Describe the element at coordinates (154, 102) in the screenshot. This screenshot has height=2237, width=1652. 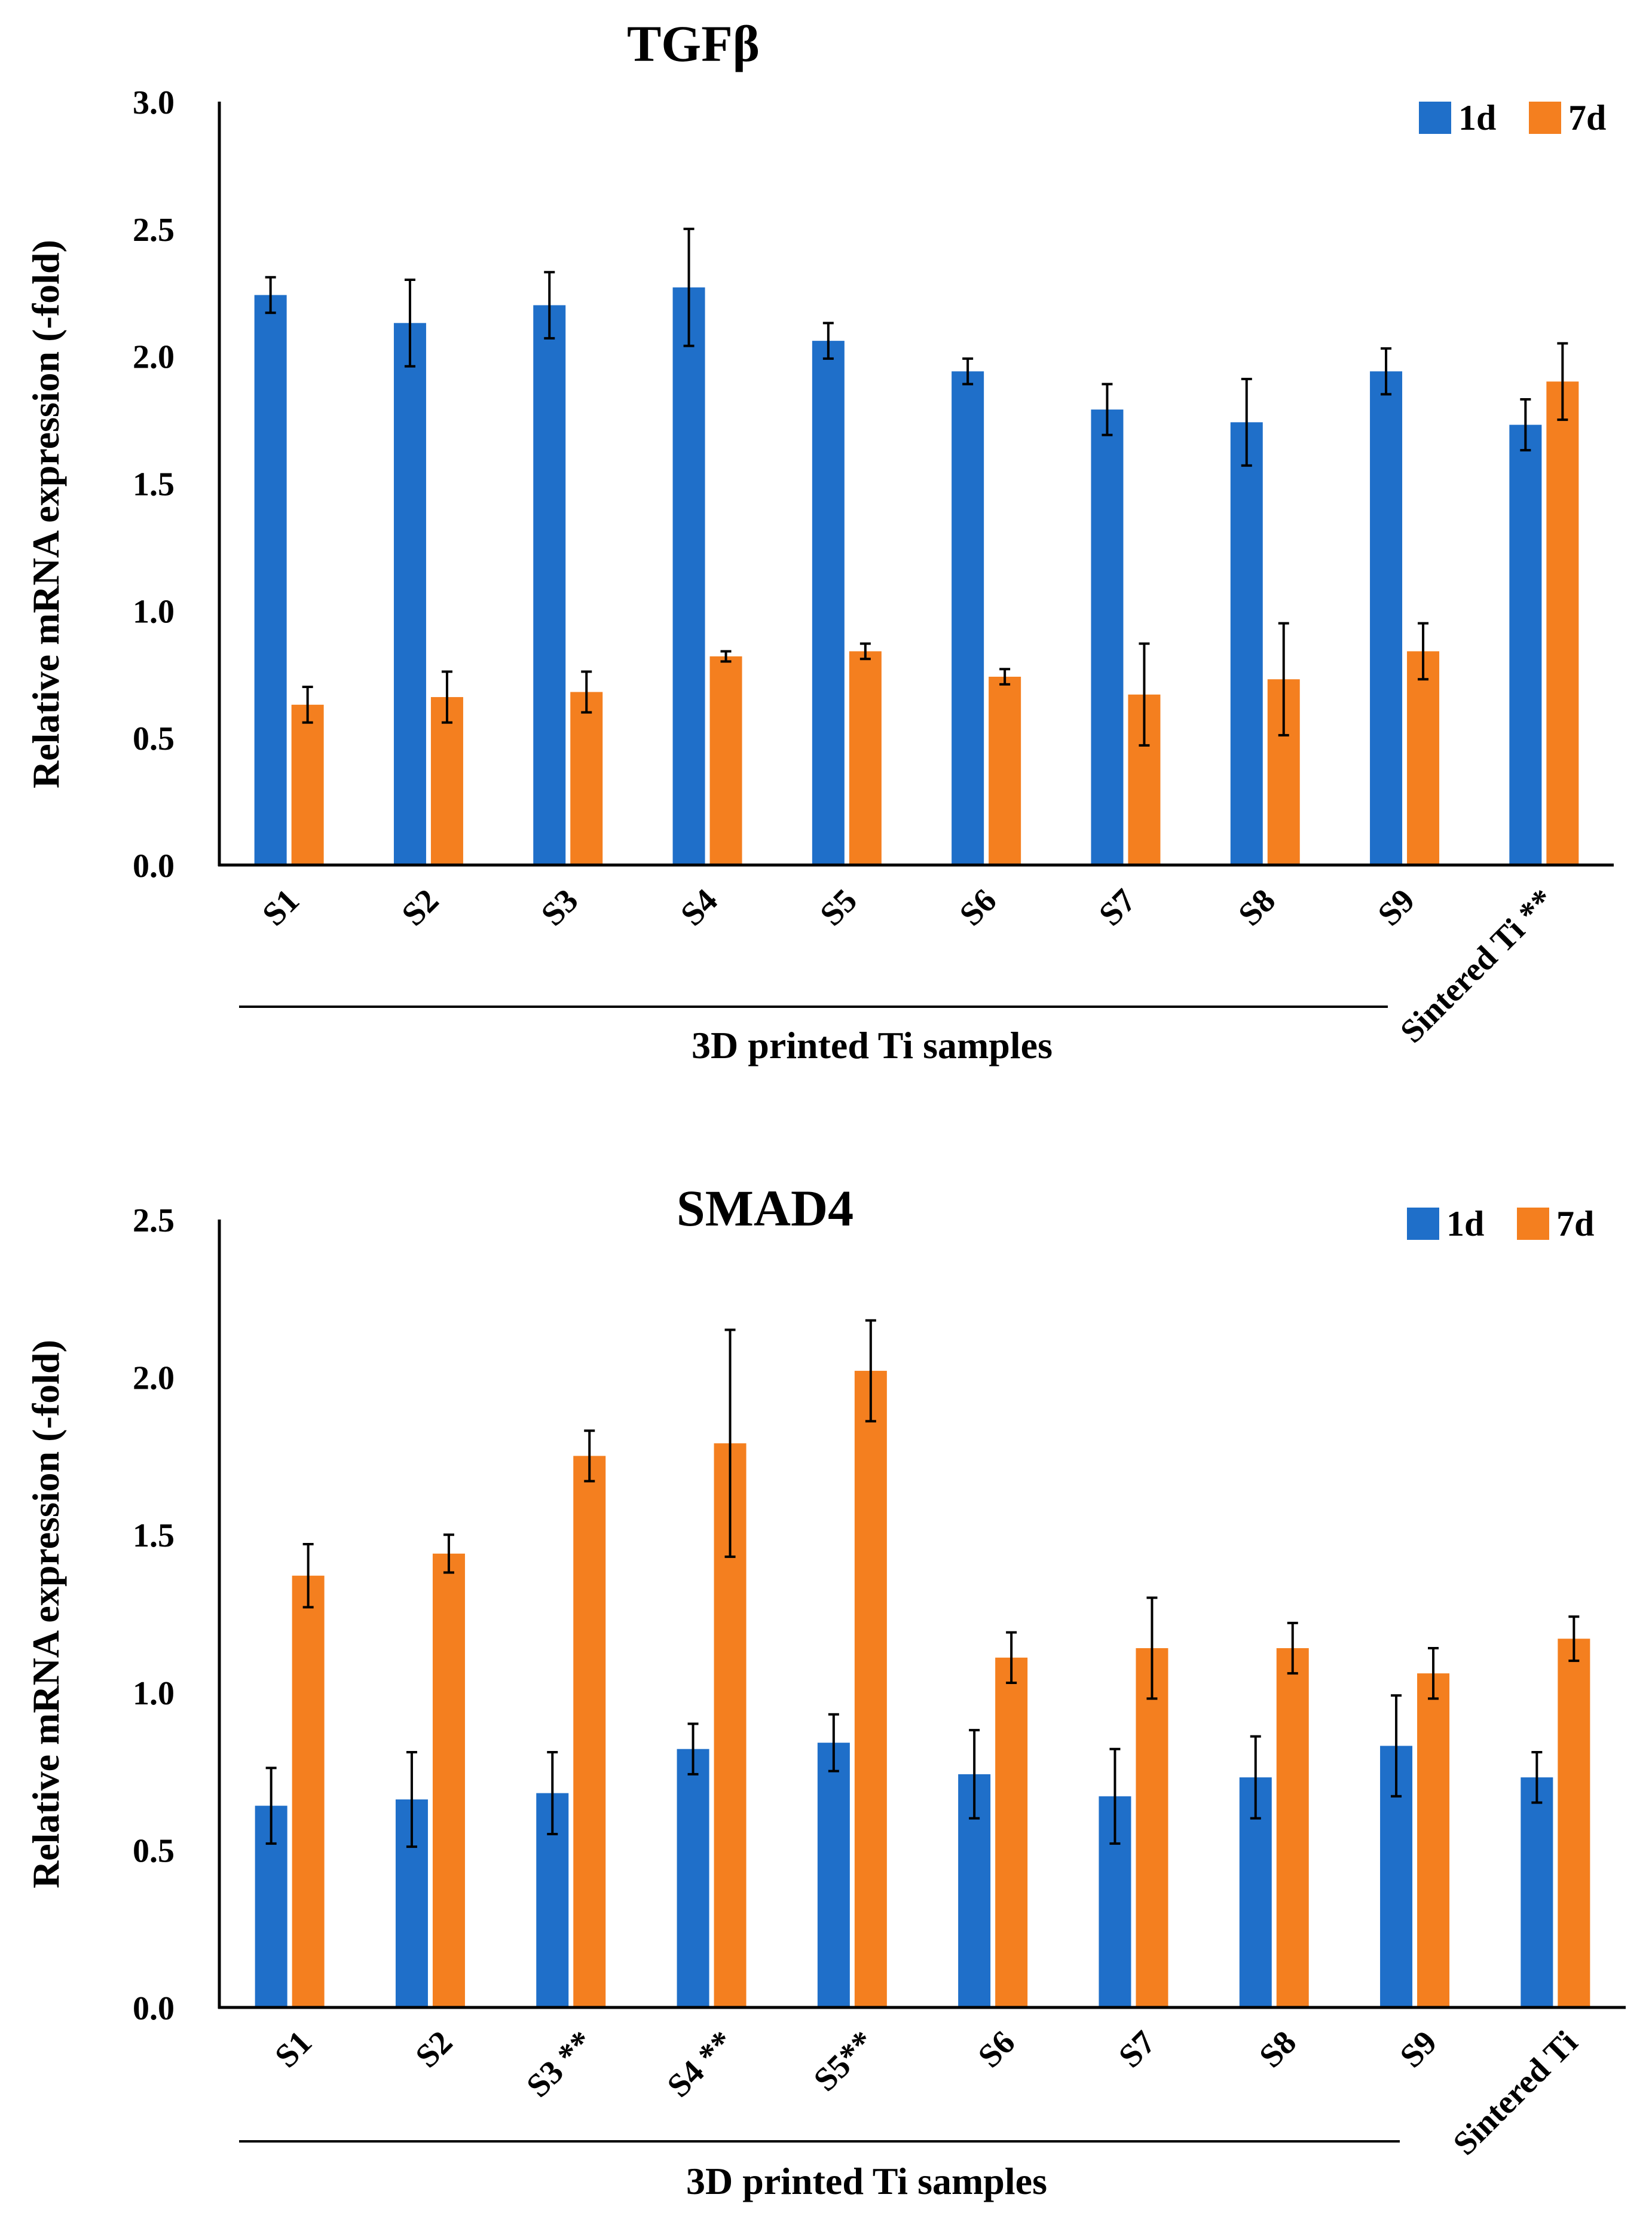
I see `y-tick-label: 3.0` at that location.